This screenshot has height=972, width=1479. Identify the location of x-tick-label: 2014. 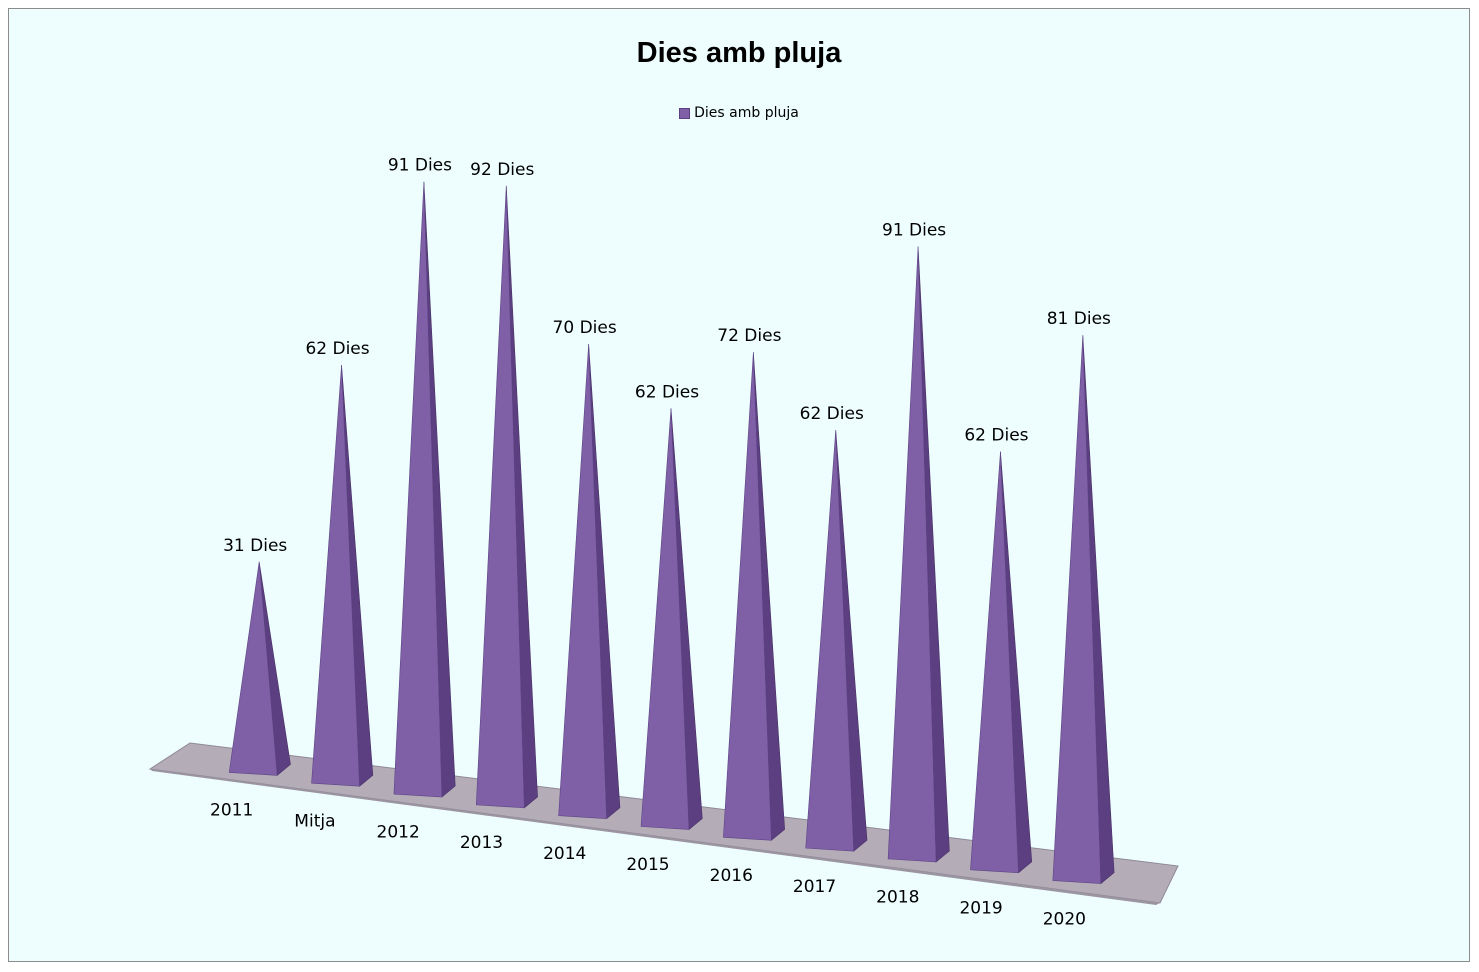
(564, 854).